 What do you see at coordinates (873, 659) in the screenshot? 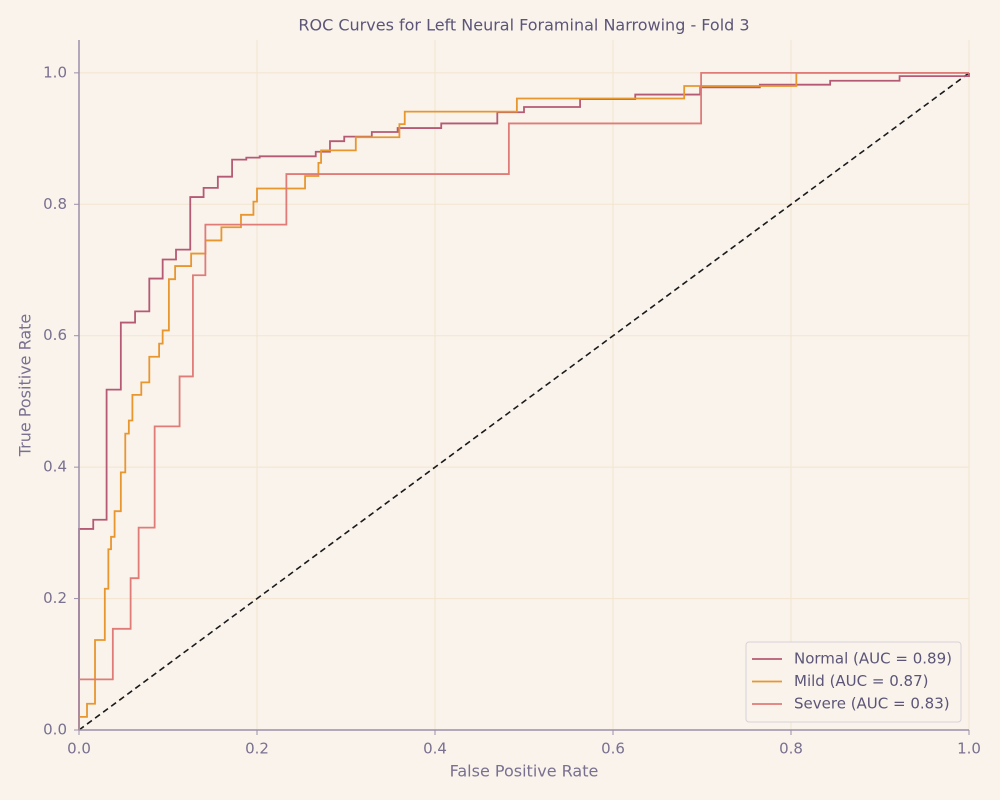
I see `legend-label: Normal (AUC = 0.89)` at bounding box center [873, 659].